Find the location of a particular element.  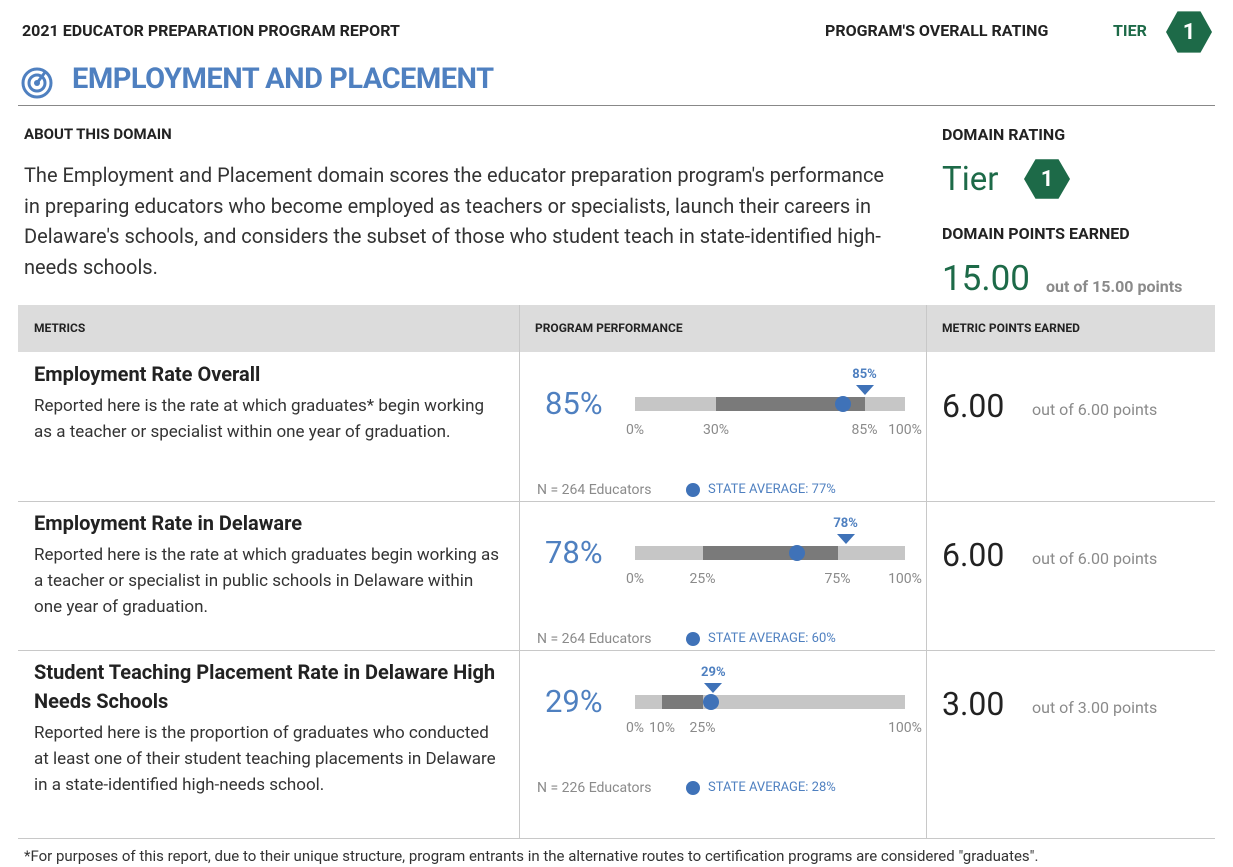

performance-value: 85% is located at coordinates (574, 403).